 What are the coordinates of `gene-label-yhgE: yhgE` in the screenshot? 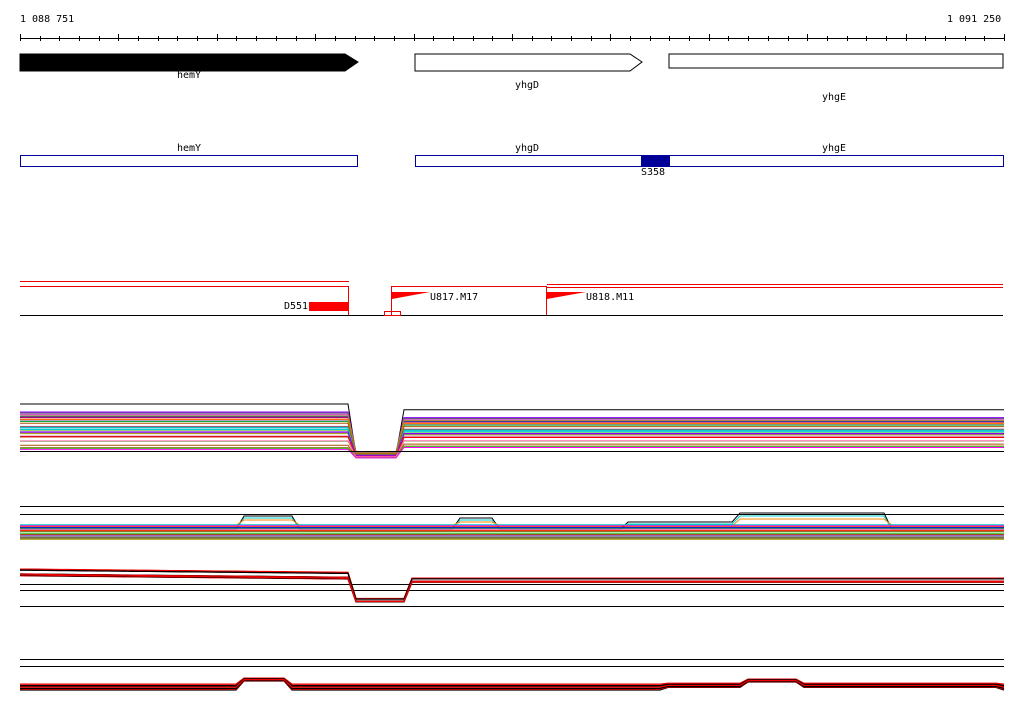 It's located at (834, 97).